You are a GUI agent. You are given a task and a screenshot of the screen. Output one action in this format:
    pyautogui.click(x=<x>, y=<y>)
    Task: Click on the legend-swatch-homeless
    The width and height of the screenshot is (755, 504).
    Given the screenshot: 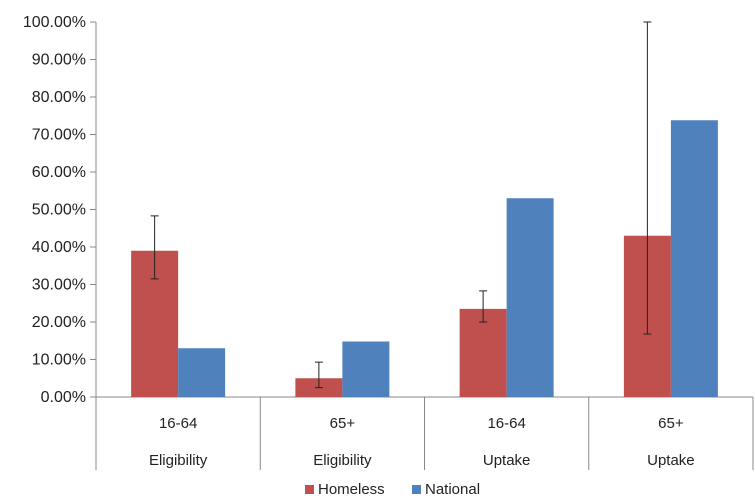 What is the action you would take?
    pyautogui.click(x=309, y=489)
    